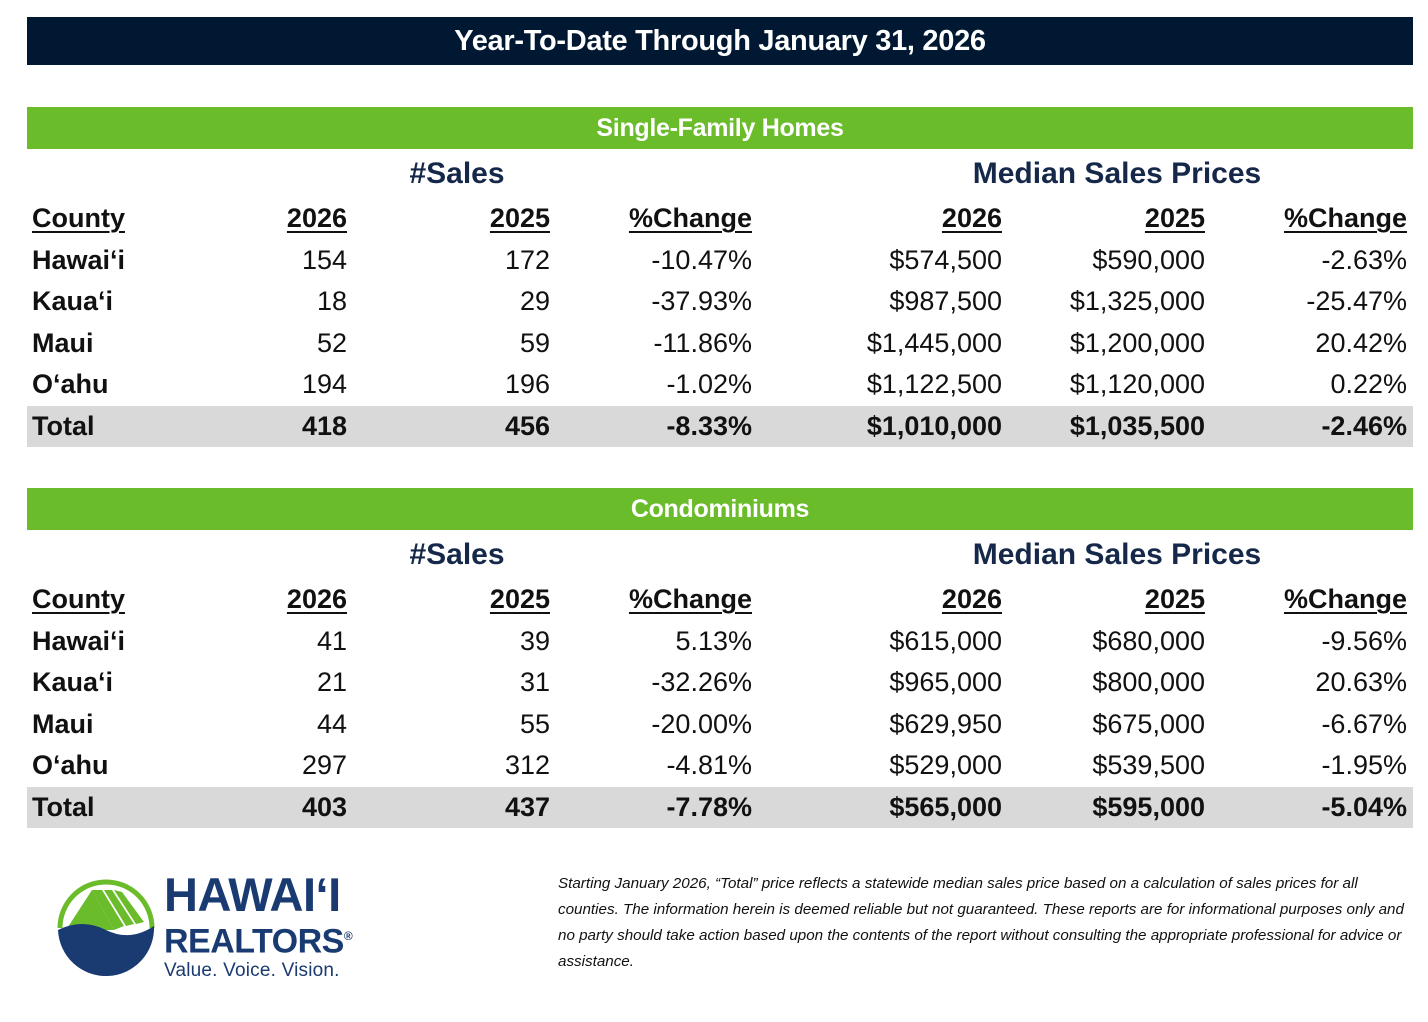 The image size is (1428, 1022). What do you see at coordinates (945, 641) in the screenshot?
I see `price-2026: $615,000` at bounding box center [945, 641].